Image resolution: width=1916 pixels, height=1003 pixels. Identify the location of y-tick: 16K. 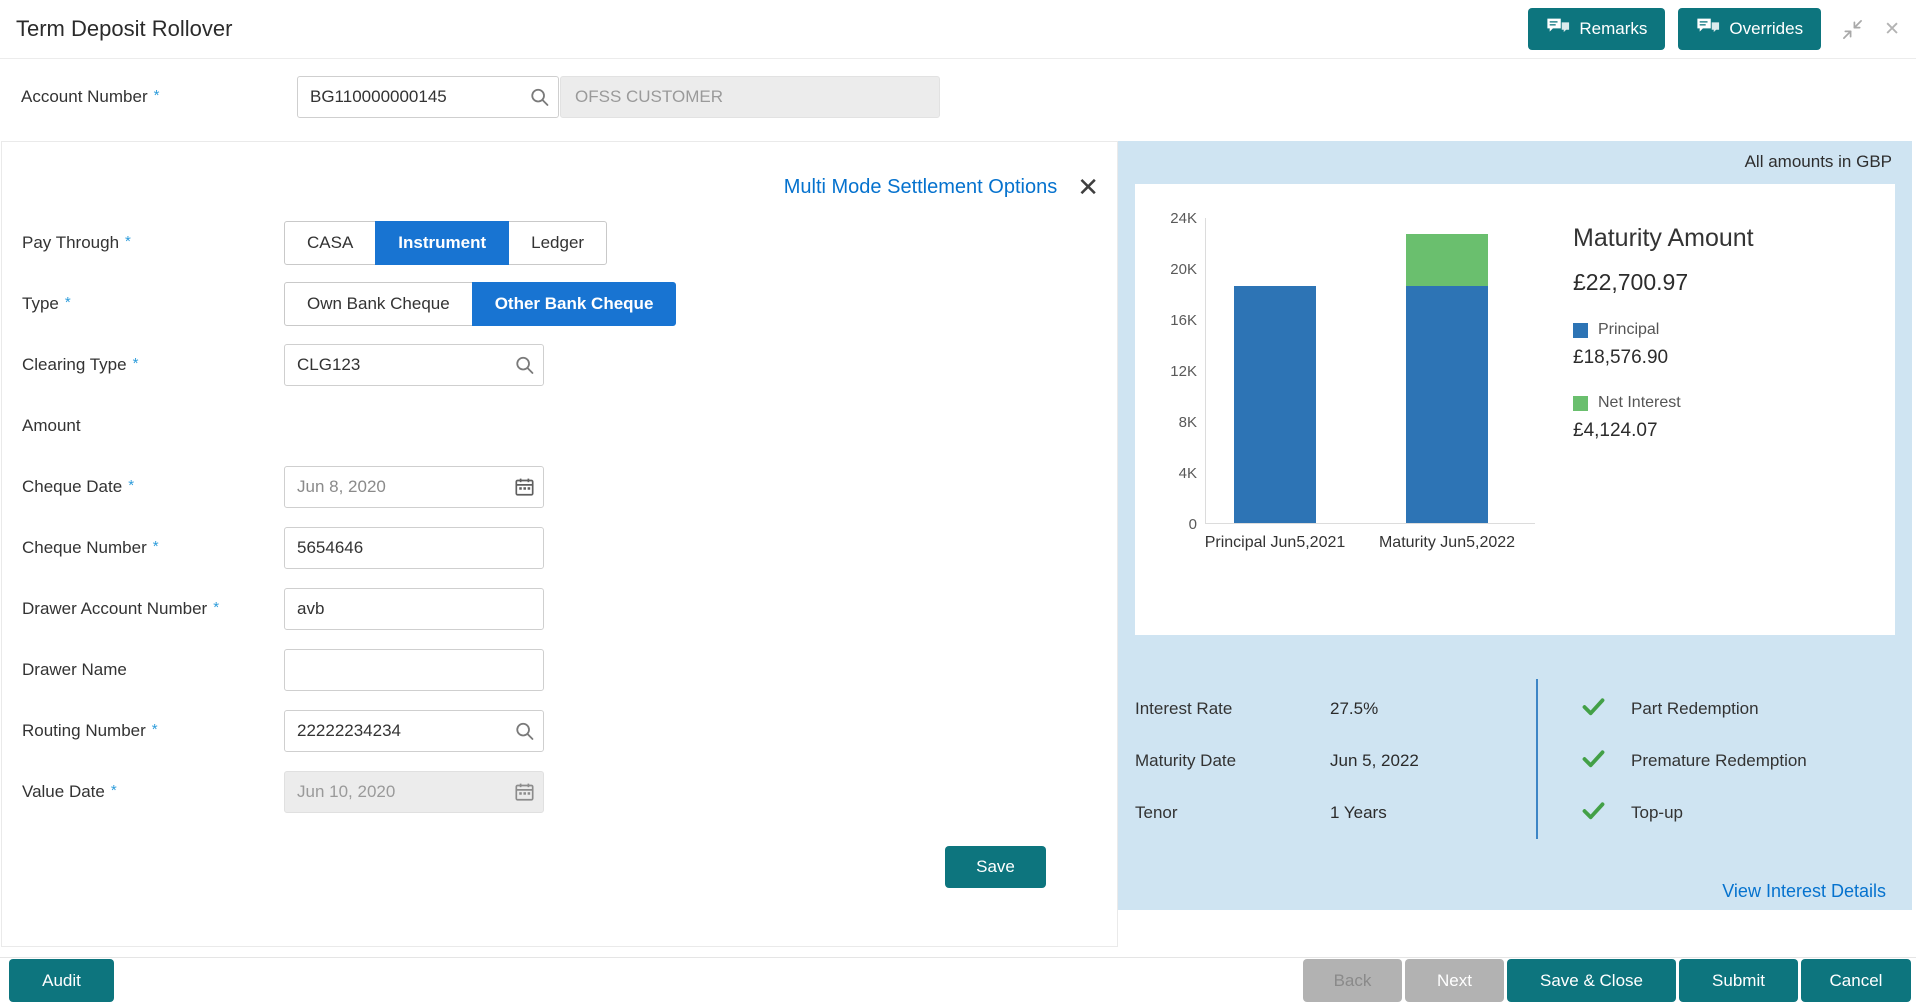
(1183, 320).